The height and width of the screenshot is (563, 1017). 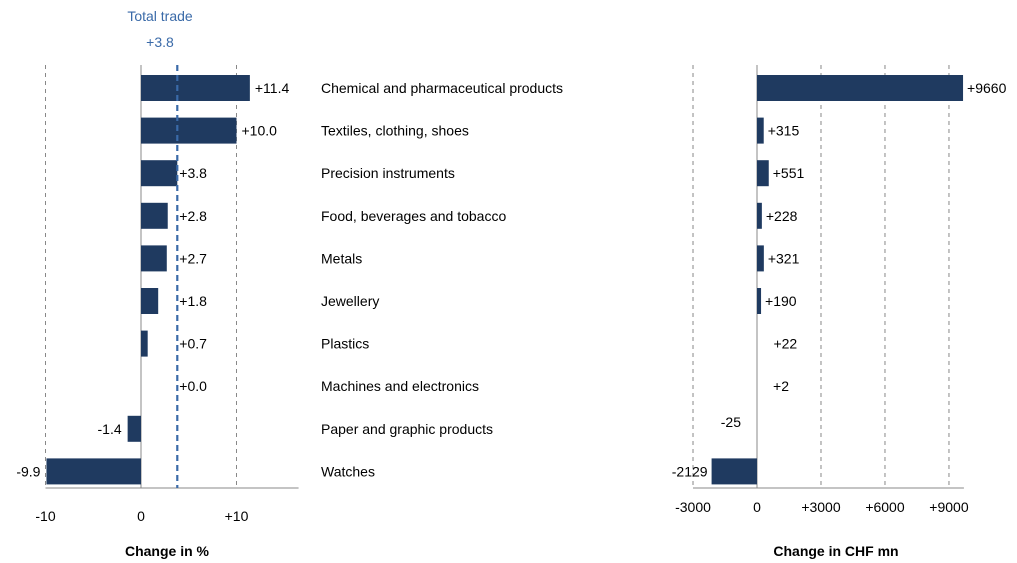 What do you see at coordinates (260, 131) in the screenshot?
I see `left-value-label: +10.0` at bounding box center [260, 131].